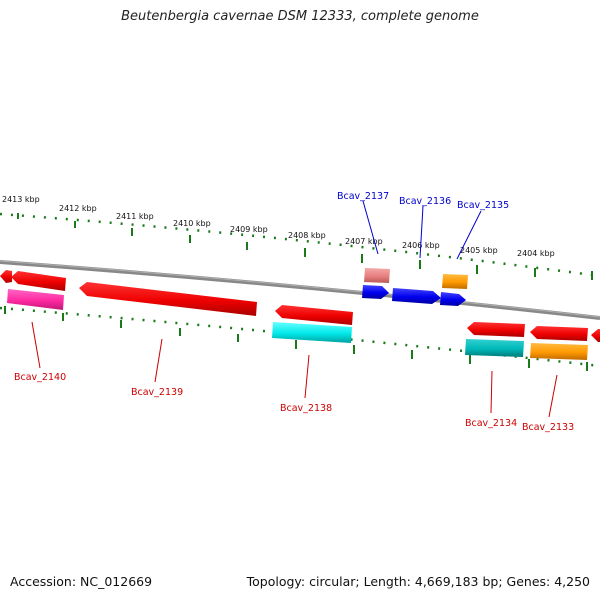 The image size is (600, 600). I want to click on forward-strand-genes, so click(415, 287).